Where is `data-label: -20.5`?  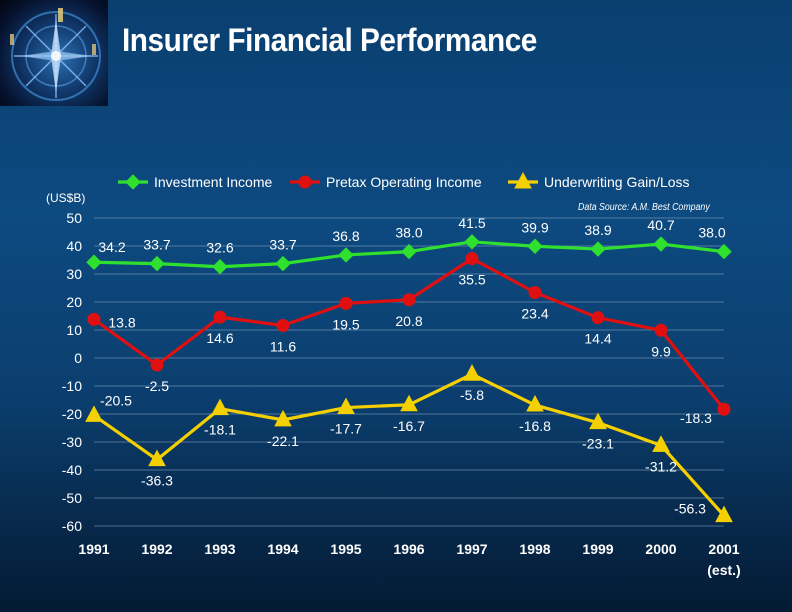 data-label: -20.5 is located at coordinates (116, 400).